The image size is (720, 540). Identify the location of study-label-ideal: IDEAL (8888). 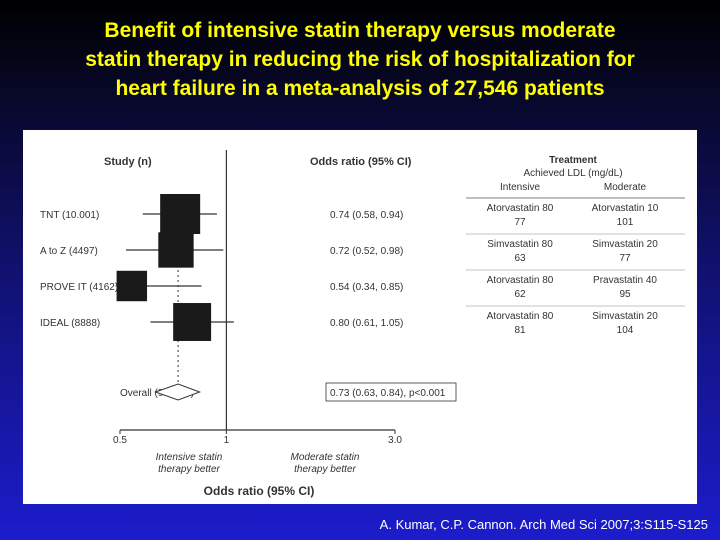
(70, 323).